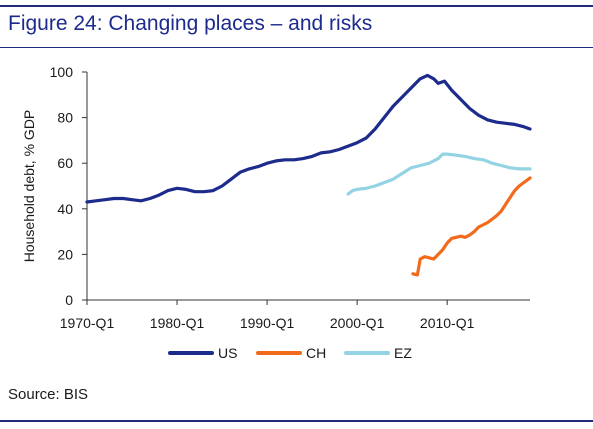 The image size is (593, 429). Describe the element at coordinates (62, 72) in the screenshot. I see `y-tick-label: 100` at that location.